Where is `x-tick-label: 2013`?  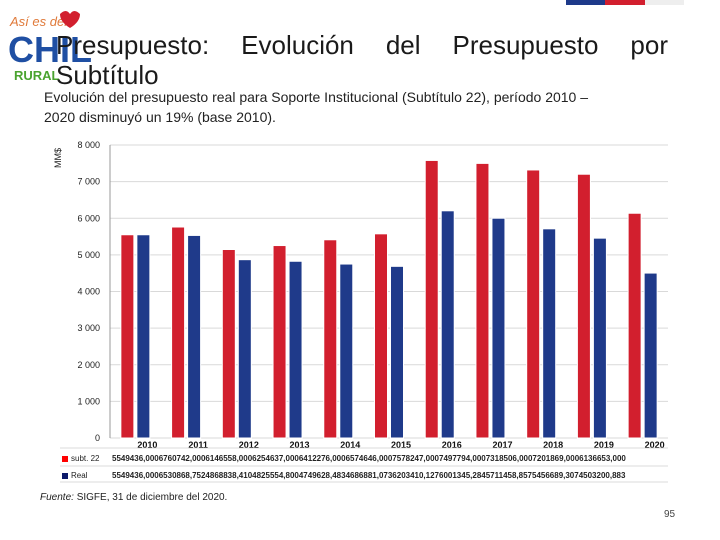 x-tick-label: 2013 is located at coordinates (300, 445).